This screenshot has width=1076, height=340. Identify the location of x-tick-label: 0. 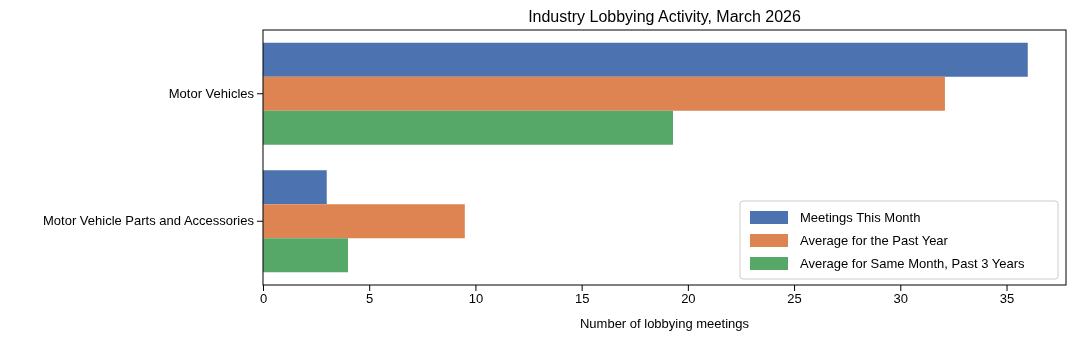
(263, 299).